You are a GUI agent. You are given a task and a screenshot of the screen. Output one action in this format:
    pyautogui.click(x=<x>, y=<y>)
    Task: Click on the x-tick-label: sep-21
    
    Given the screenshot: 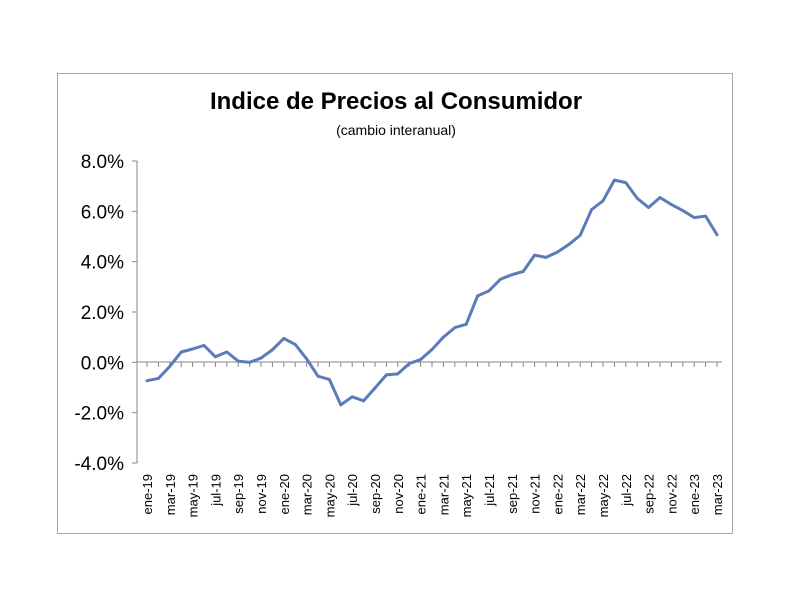 What is the action you would take?
    pyautogui.click(x=512, y=494)
    